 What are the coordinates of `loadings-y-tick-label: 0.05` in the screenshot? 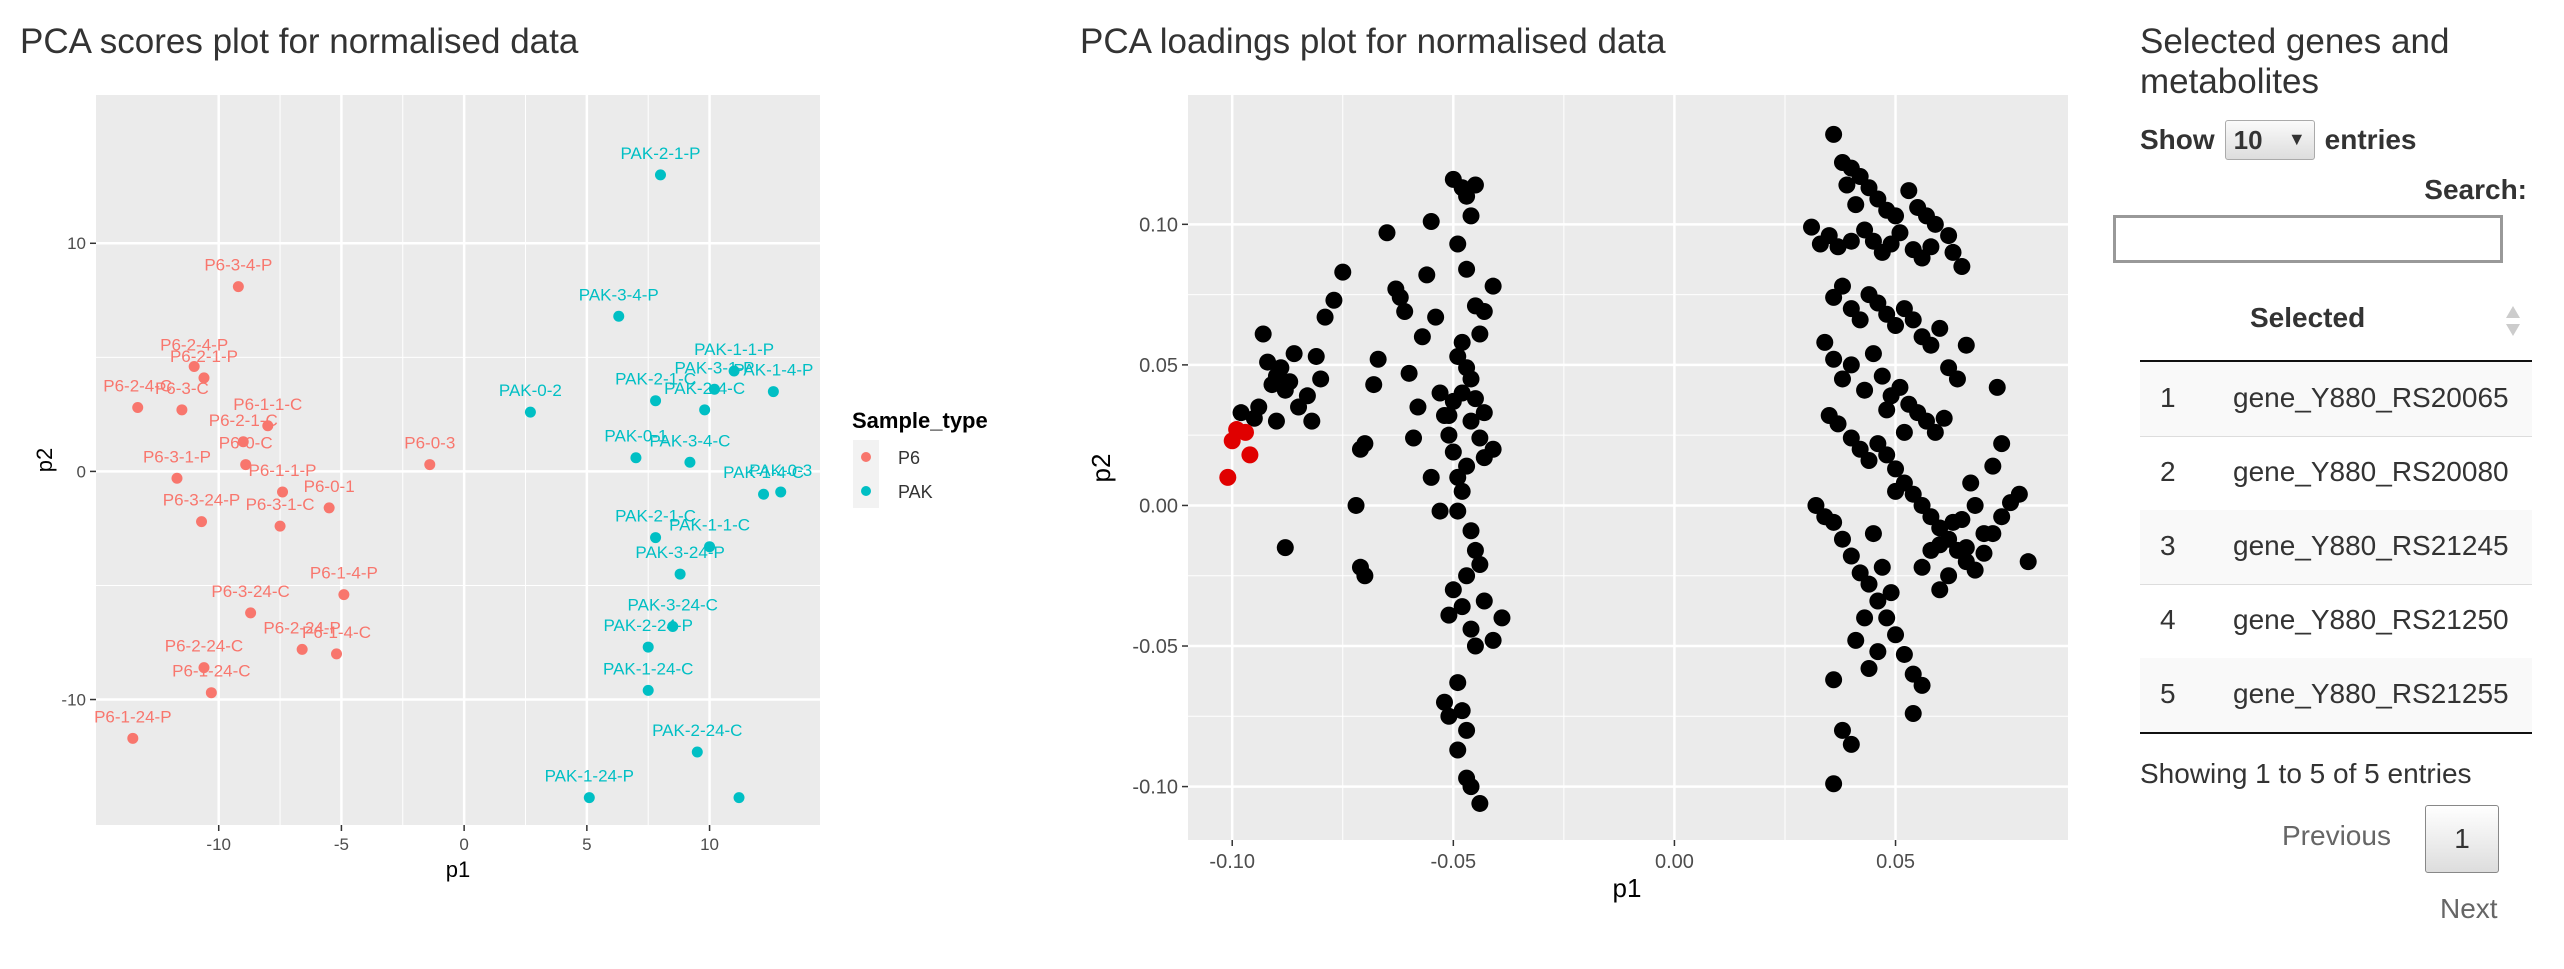 It's located at (1158, 366).